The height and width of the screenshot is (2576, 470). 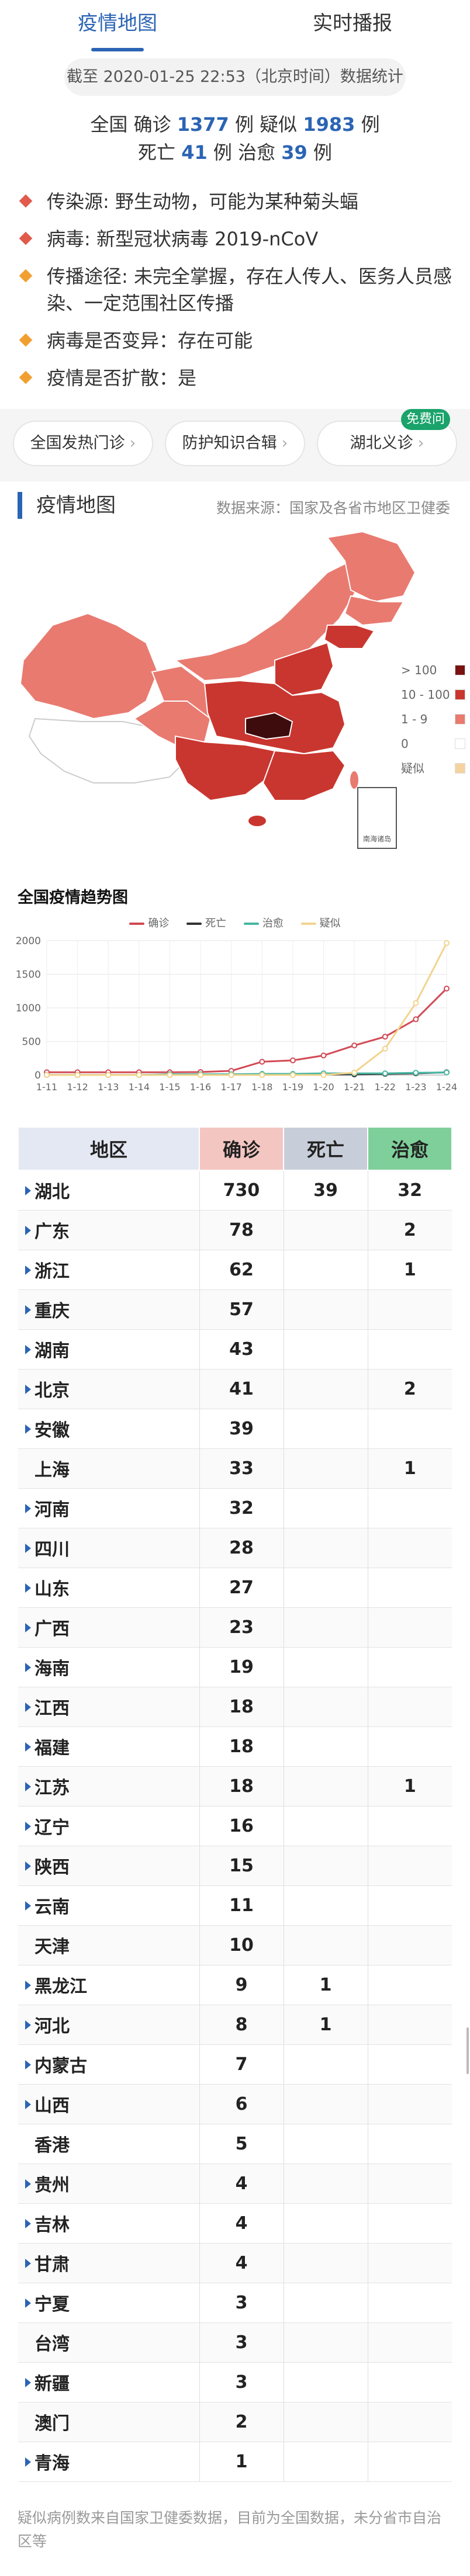 I want to click on table-row: 福建 18, so click(x=235, y=1746).